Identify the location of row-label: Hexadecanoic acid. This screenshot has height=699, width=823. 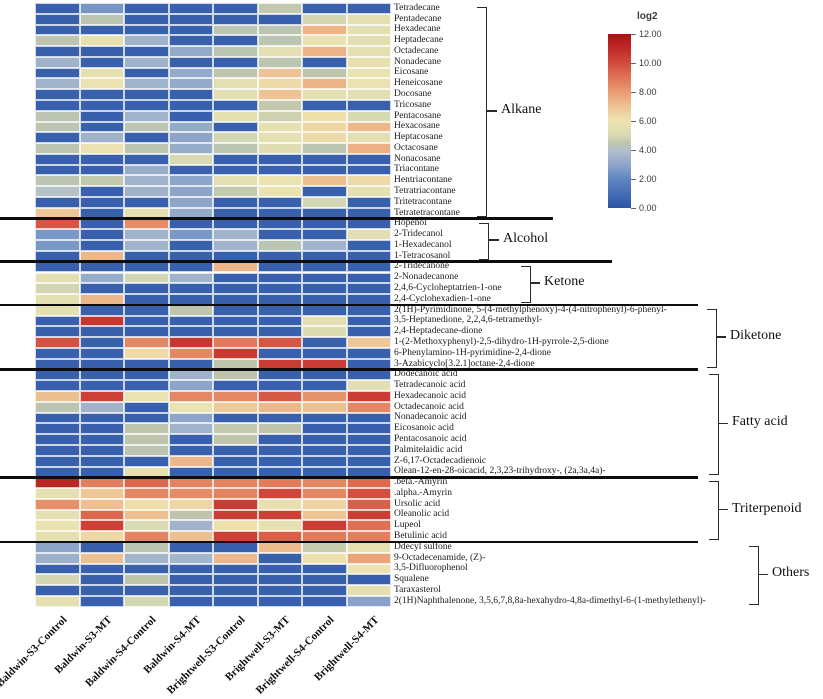
(430, 395).